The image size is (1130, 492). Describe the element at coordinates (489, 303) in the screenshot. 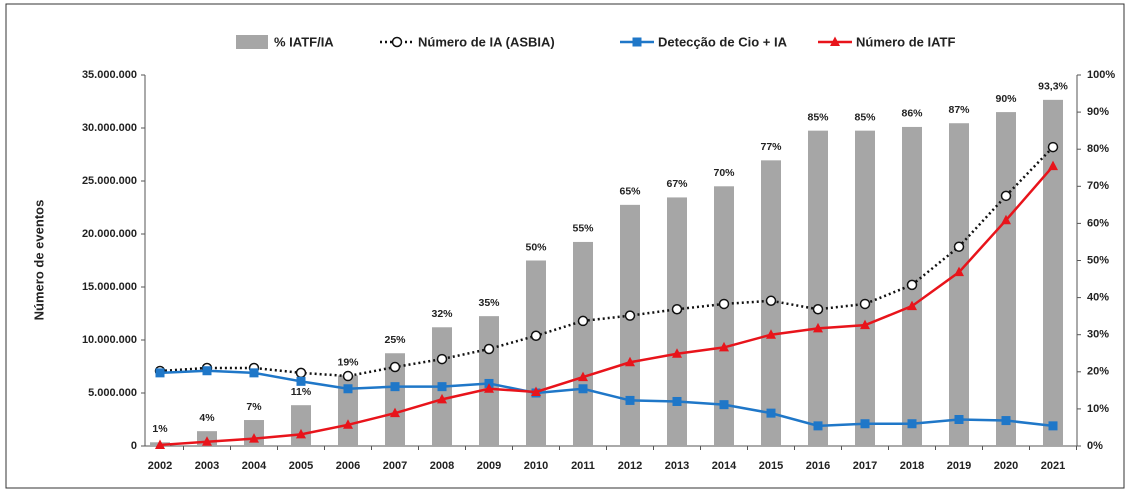

I see `value-label: 35%` at that location.